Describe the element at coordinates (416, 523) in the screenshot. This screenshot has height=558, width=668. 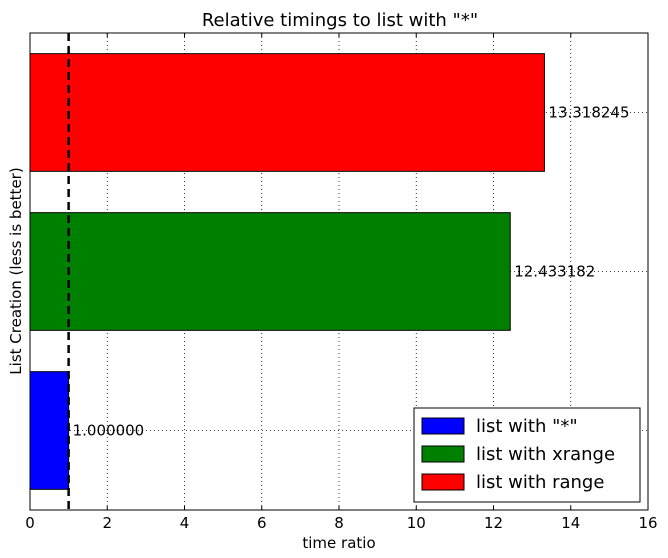
I see `x-tick-label: 10` at that location.